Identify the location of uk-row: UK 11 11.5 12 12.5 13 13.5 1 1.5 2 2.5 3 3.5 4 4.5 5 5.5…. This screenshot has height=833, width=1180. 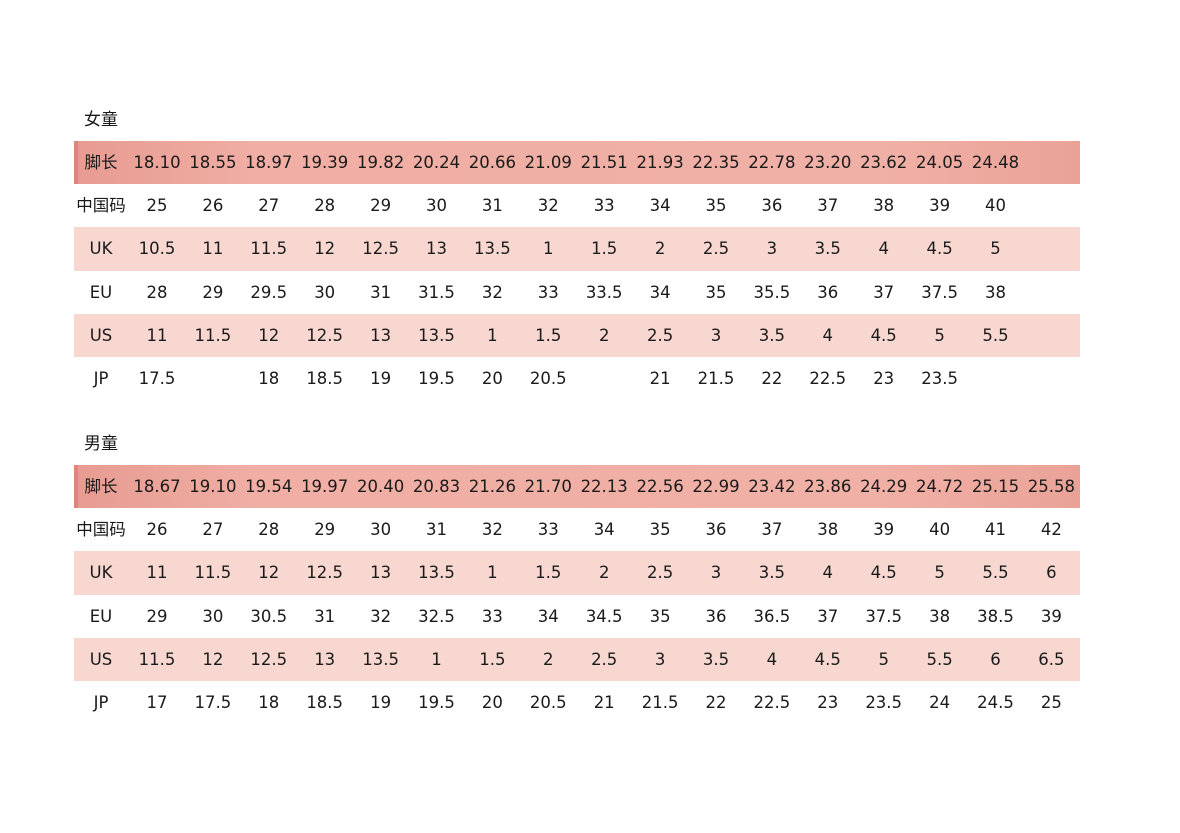
(577, 573).